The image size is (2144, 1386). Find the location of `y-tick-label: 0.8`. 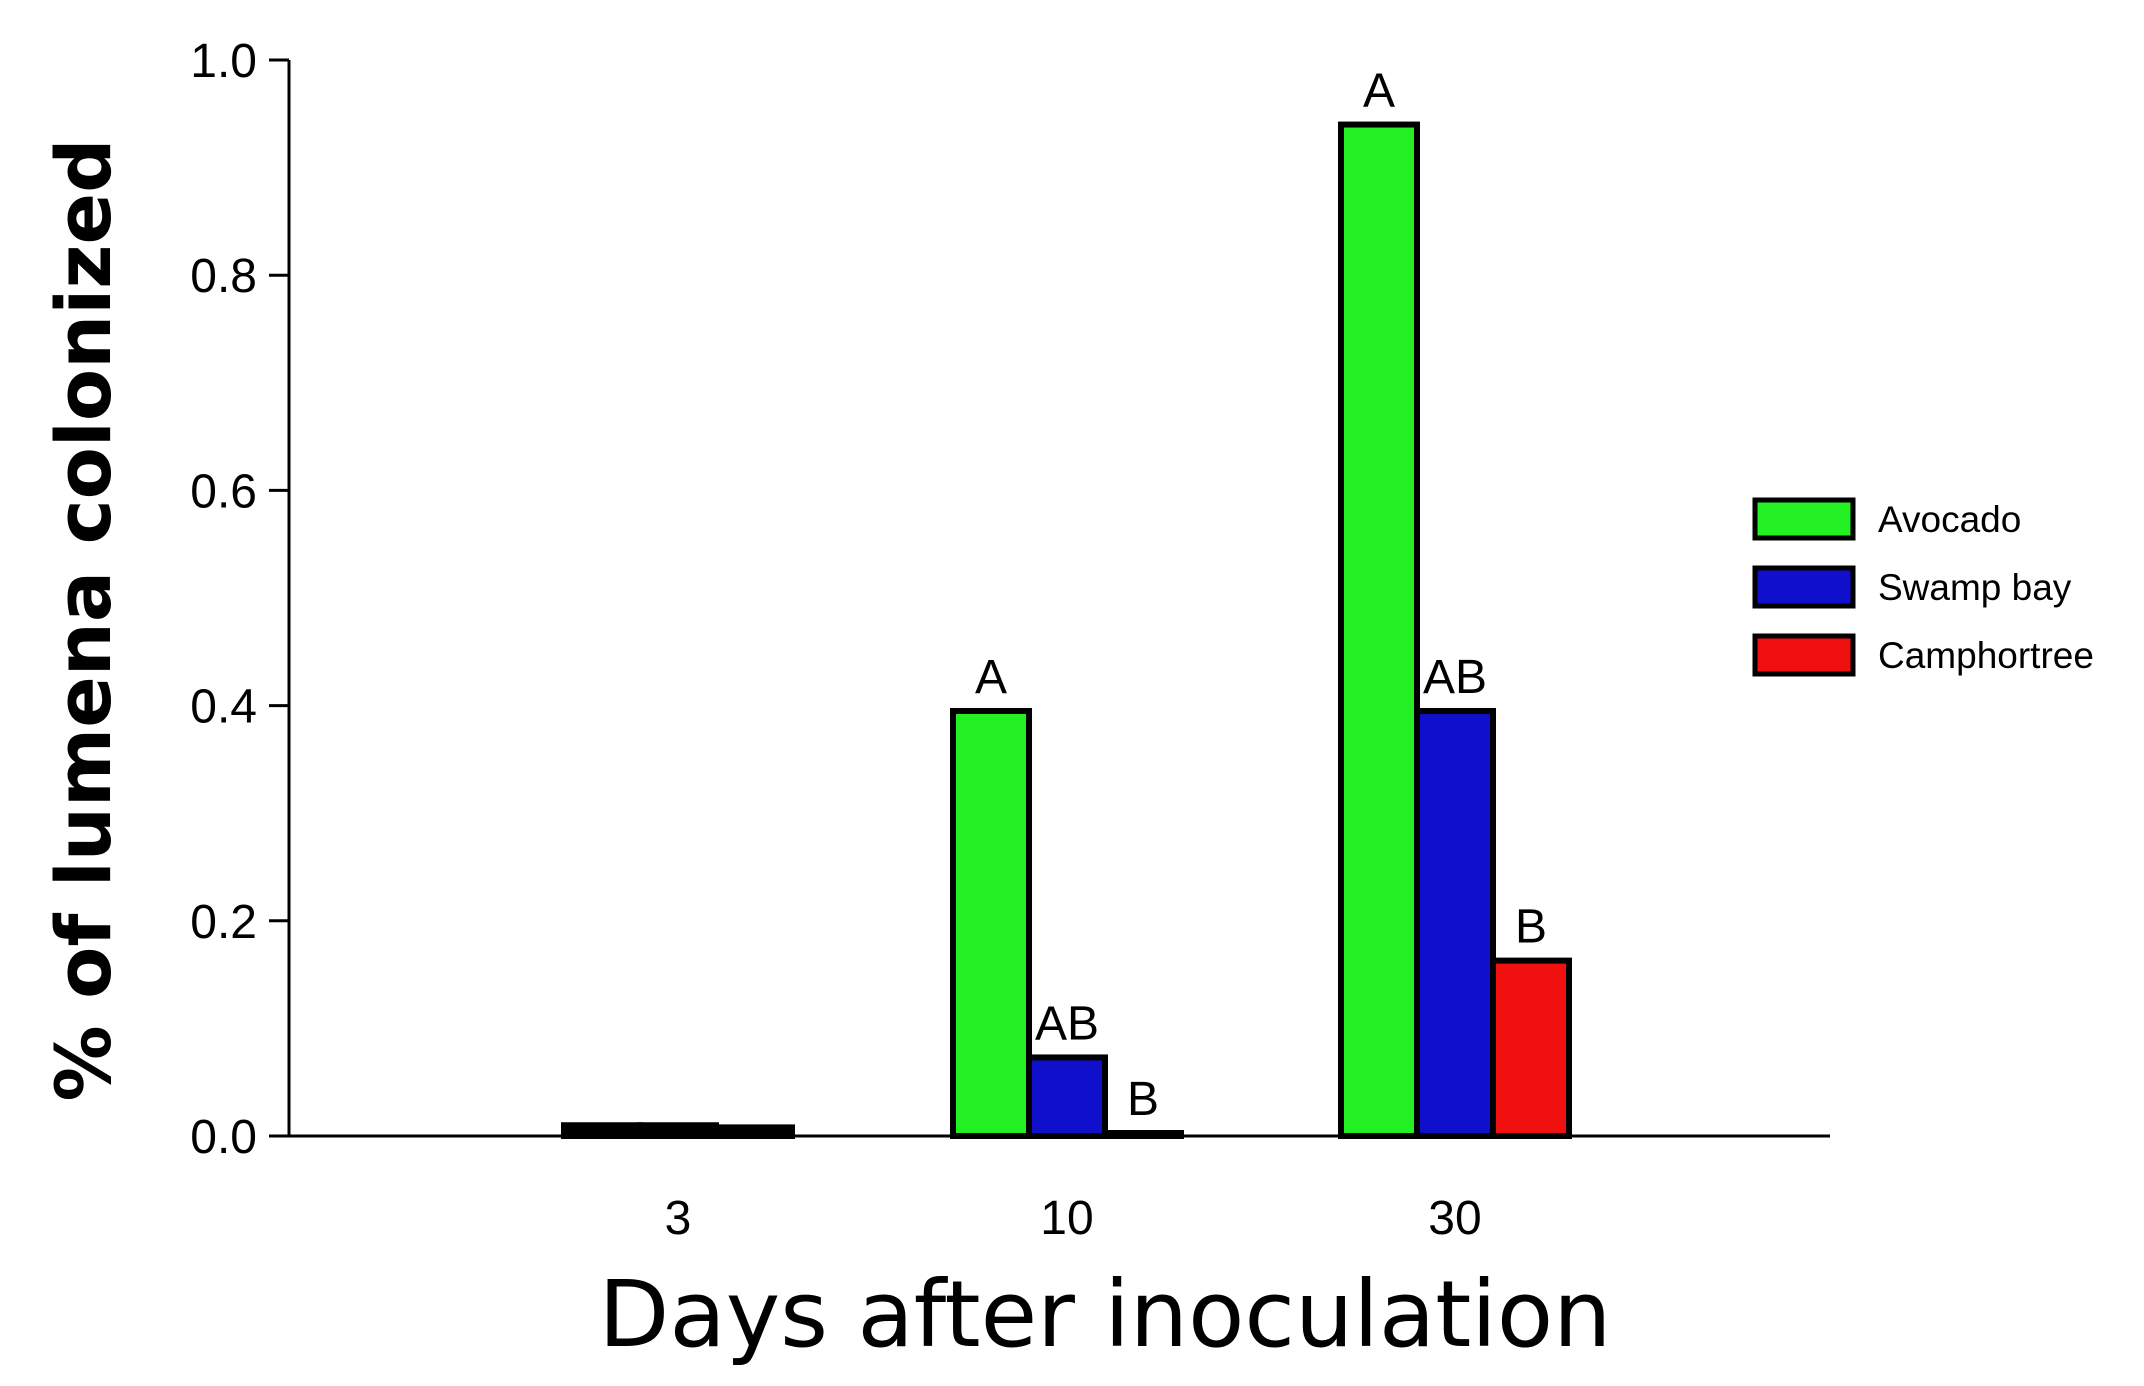

y-tick-label: 0.8 is located at coordinates (223, 276).